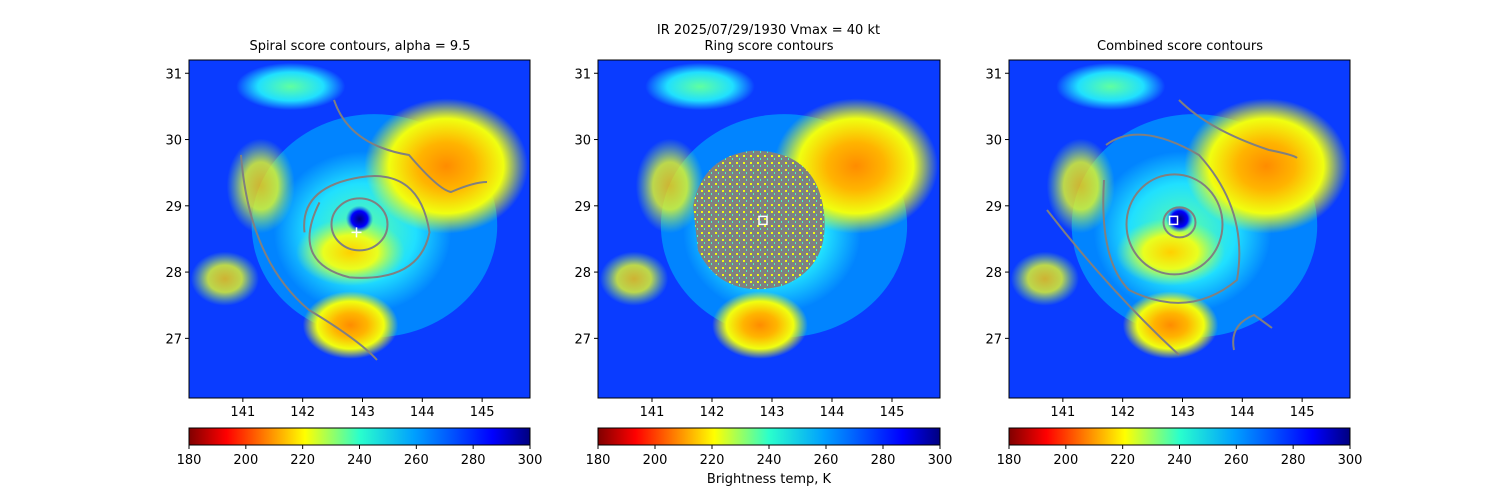 This screenshot has width=1500, height=500. I want to click on spiral-contour-outer-w, so click(309, 257).